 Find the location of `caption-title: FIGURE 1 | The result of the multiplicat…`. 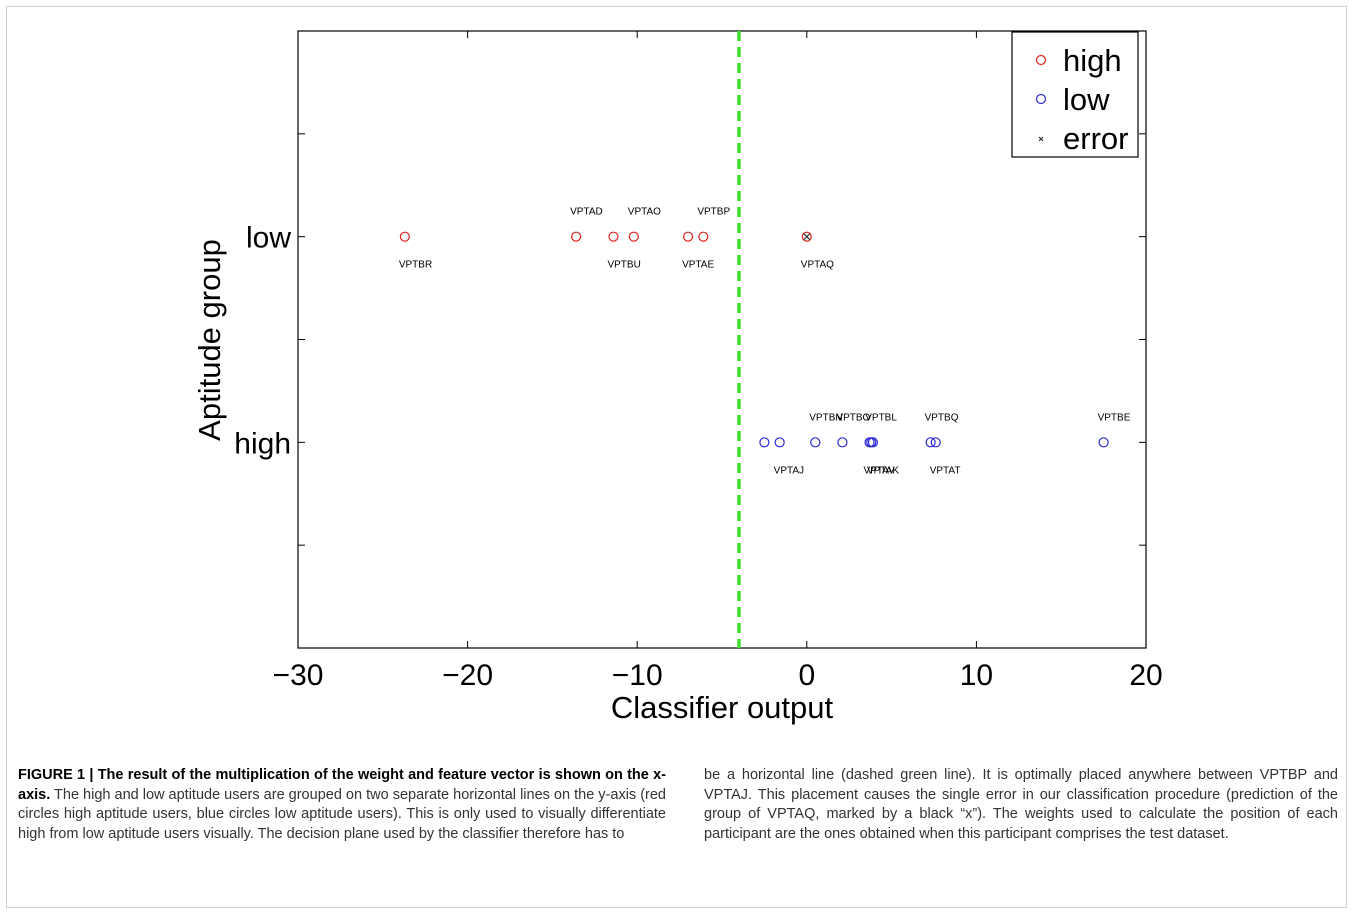

caption-title: FIGURE 1 | The result of the multiplicat… is located at coordinates (342, 785).